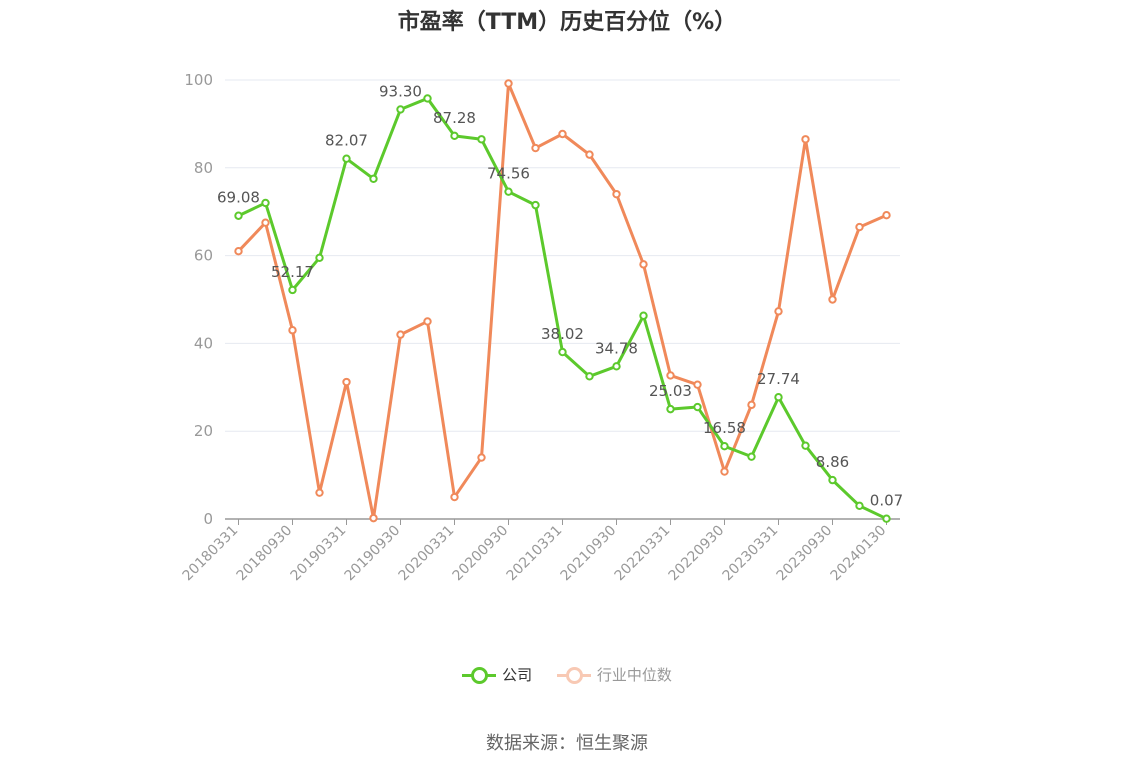  I want to click on y-axis: 0 20 40 60 80 100, so click(198, 299).